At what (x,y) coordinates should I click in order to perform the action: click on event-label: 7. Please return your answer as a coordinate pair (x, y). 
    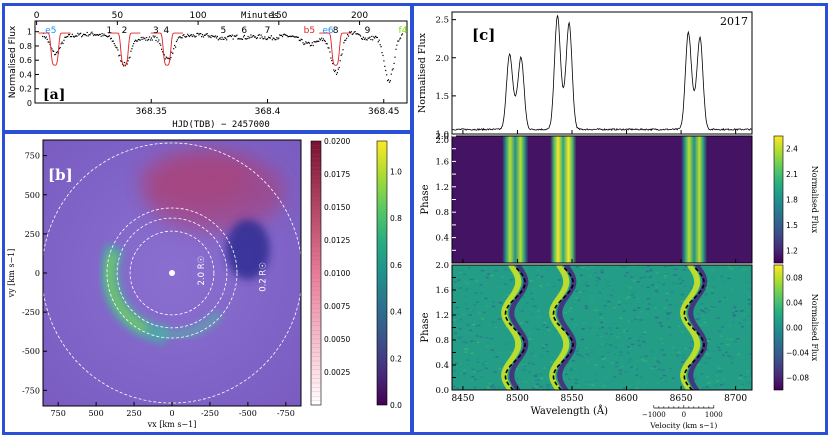
    Looking at the image, I should click on (268, 31).